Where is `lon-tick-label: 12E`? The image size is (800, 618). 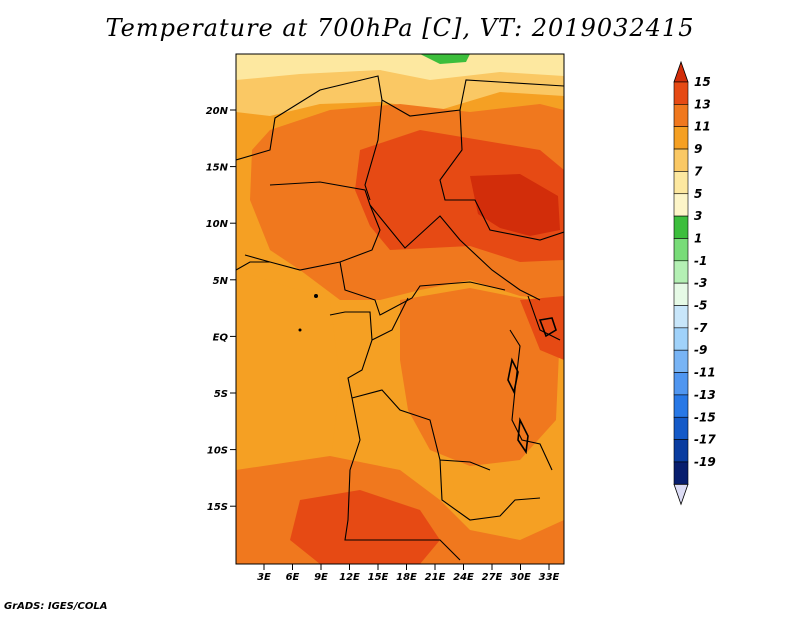 lon-tick-label: 12E is located at coordinates (349, 577).